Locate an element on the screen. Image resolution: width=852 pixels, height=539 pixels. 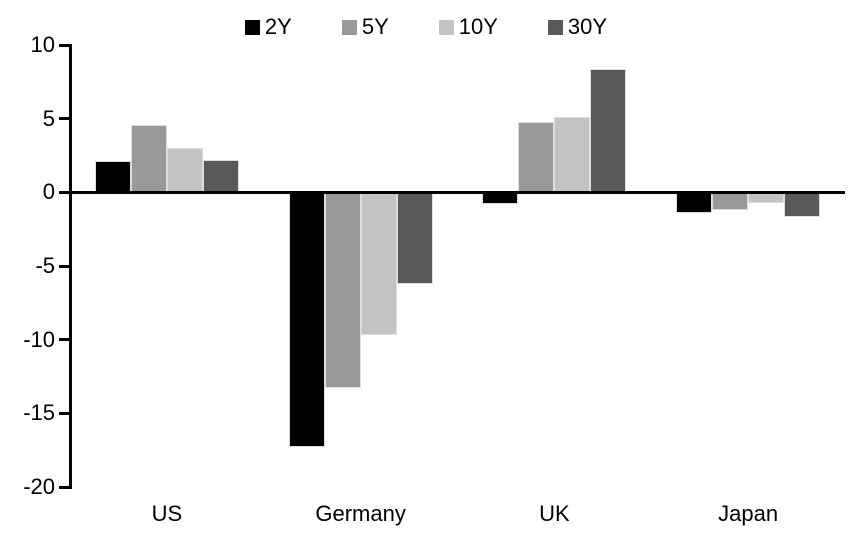
x-label-germany: Germany is located at coordinates (360, 513).